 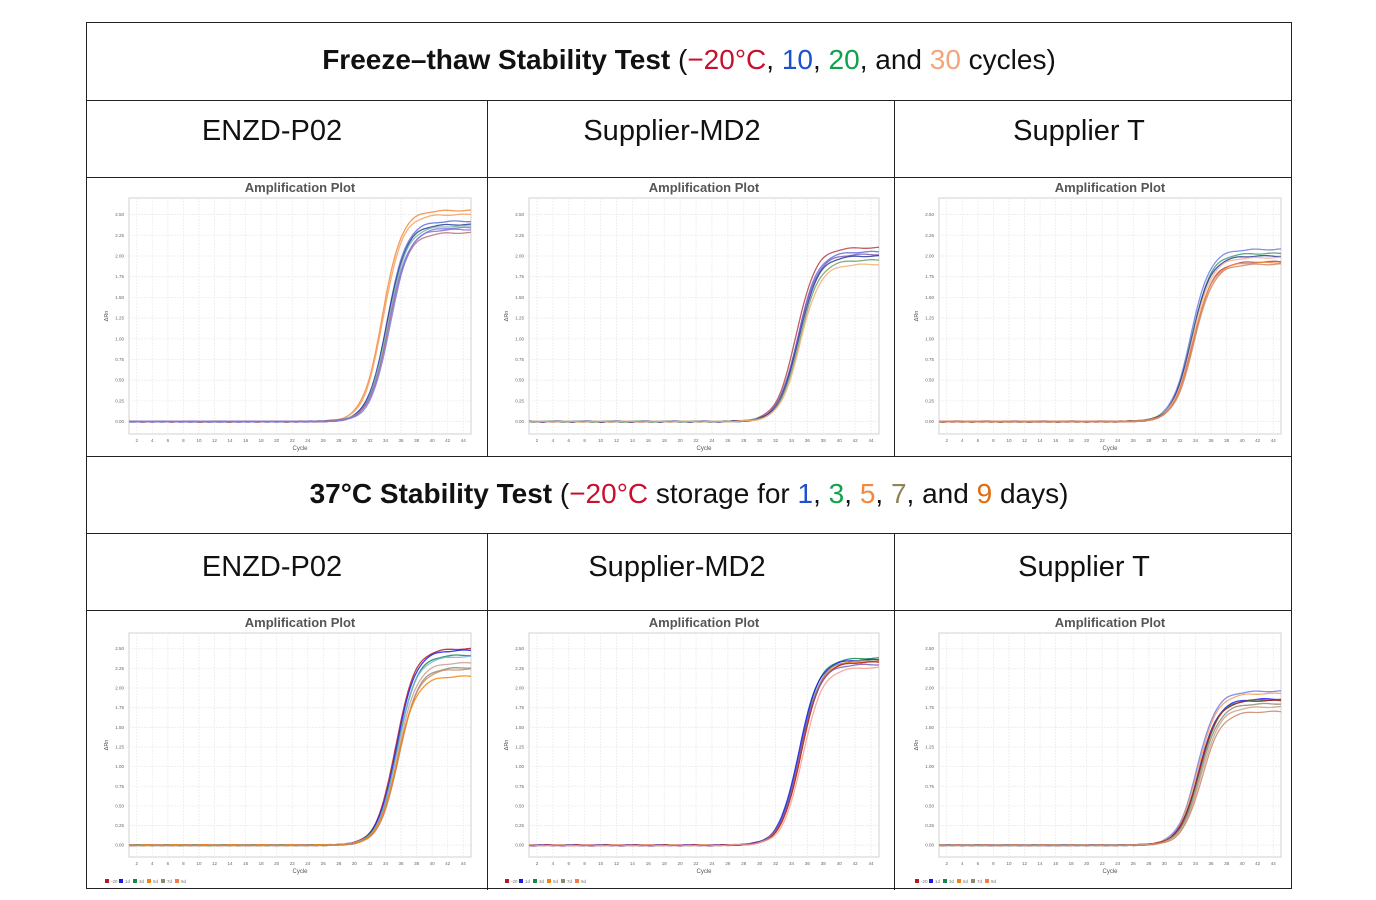 What do you see at coordinates (570, 881) in the screenshot?
I see `legend-label: 7d` at bounding box center [570, 881].